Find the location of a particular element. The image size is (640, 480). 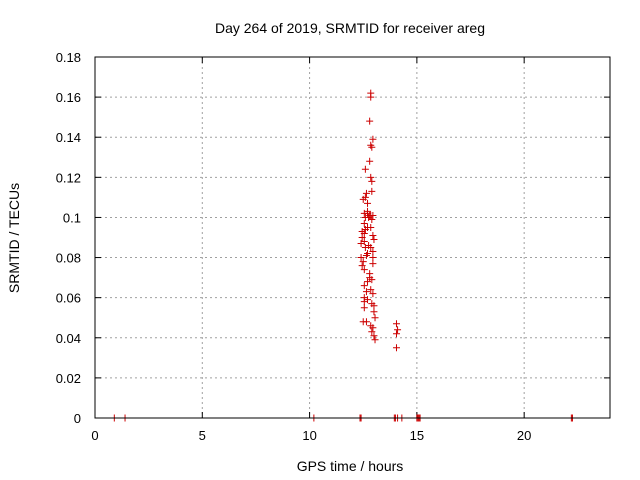

x-tick-label: 5 is located at coordinates (202, 435).